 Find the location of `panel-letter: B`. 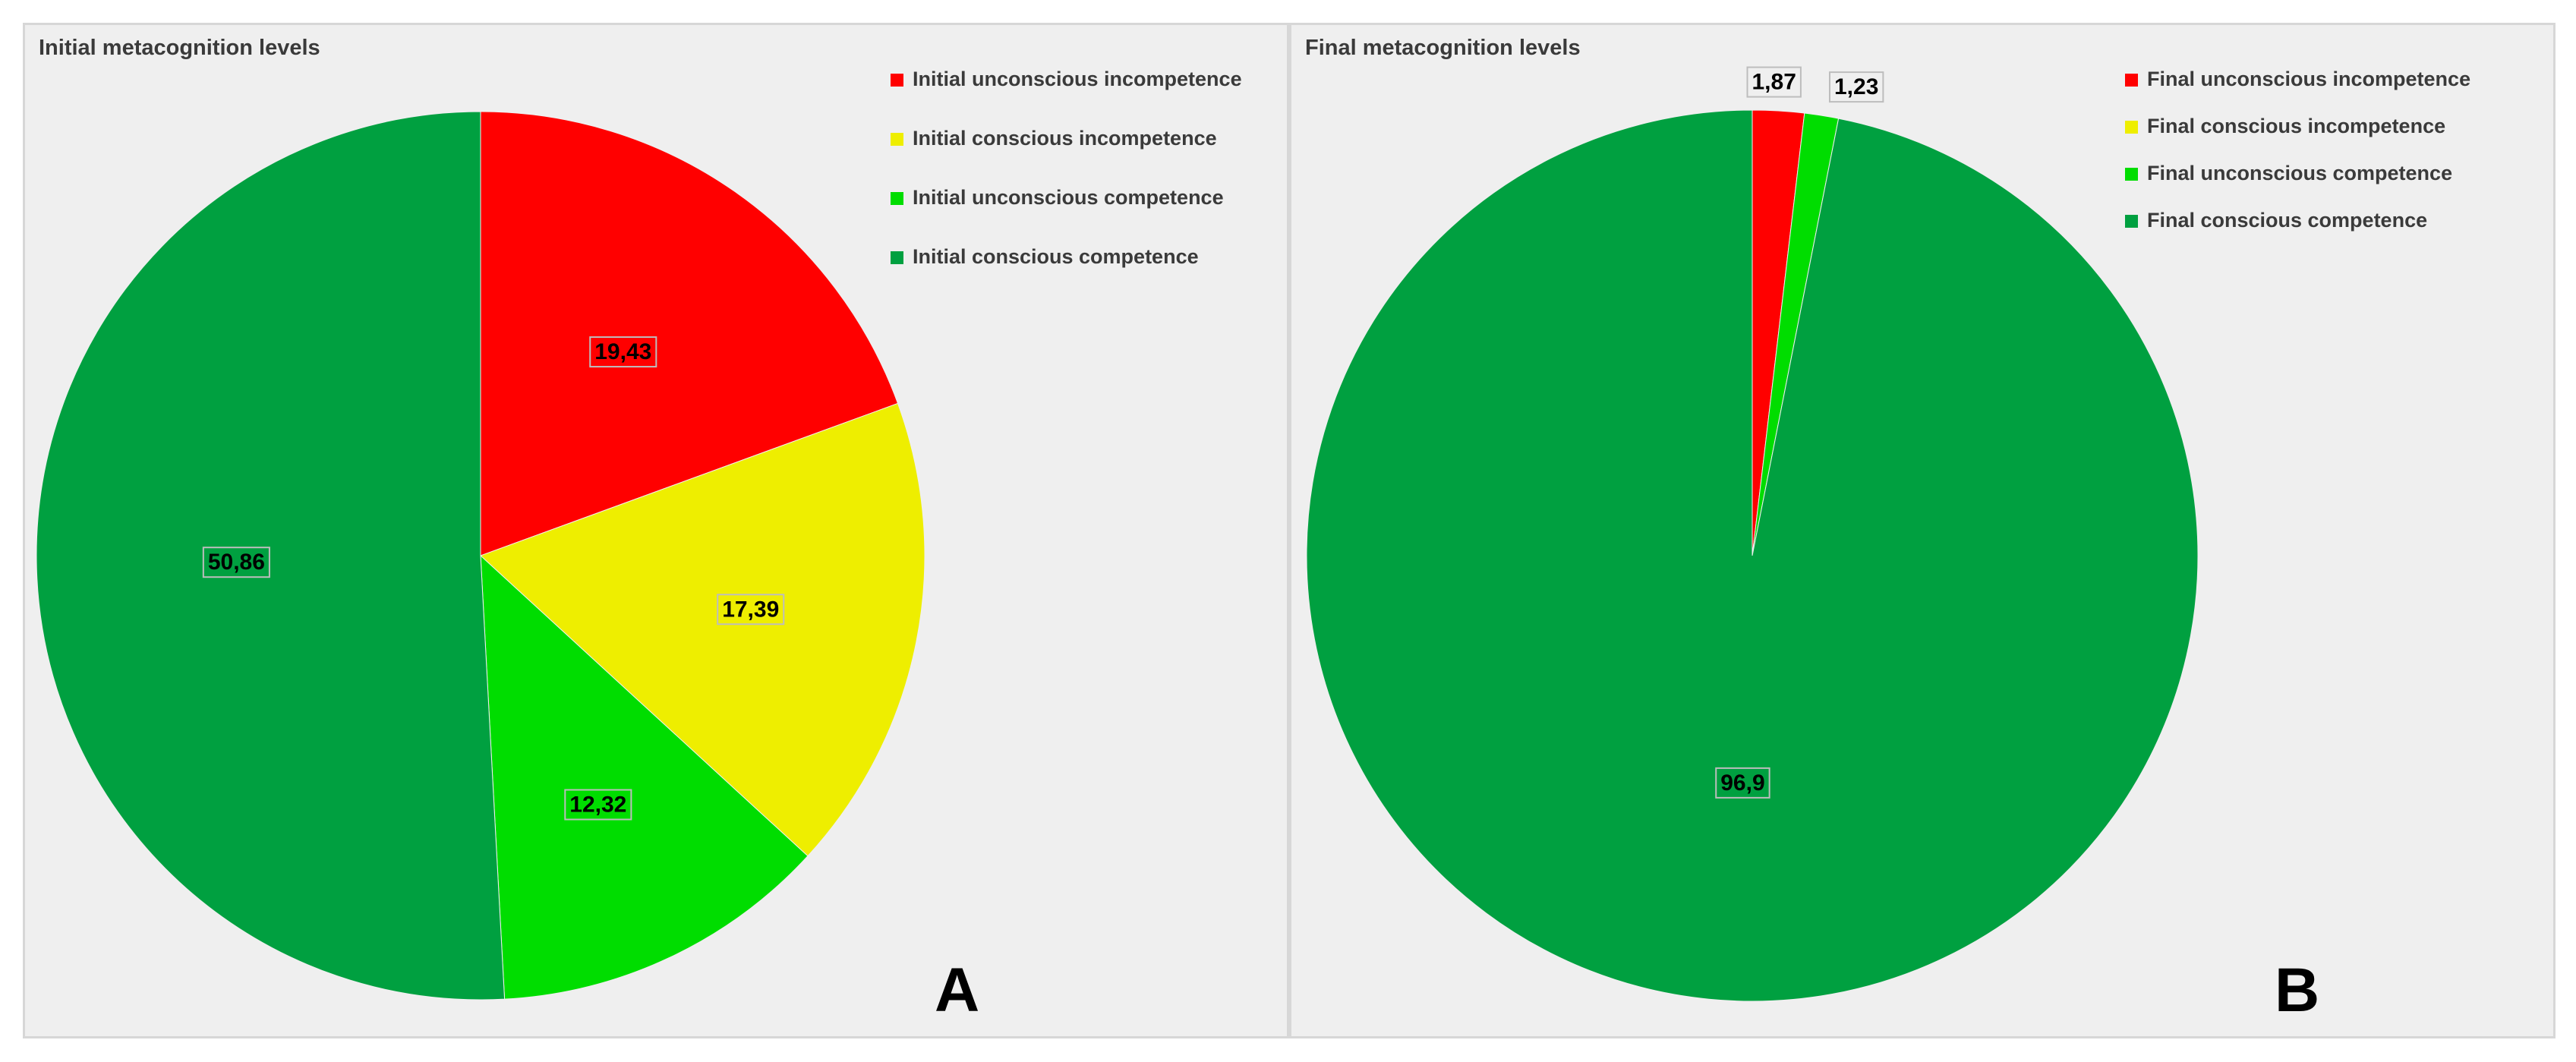

panel-letter: B is located at coordinates (2297, 991).